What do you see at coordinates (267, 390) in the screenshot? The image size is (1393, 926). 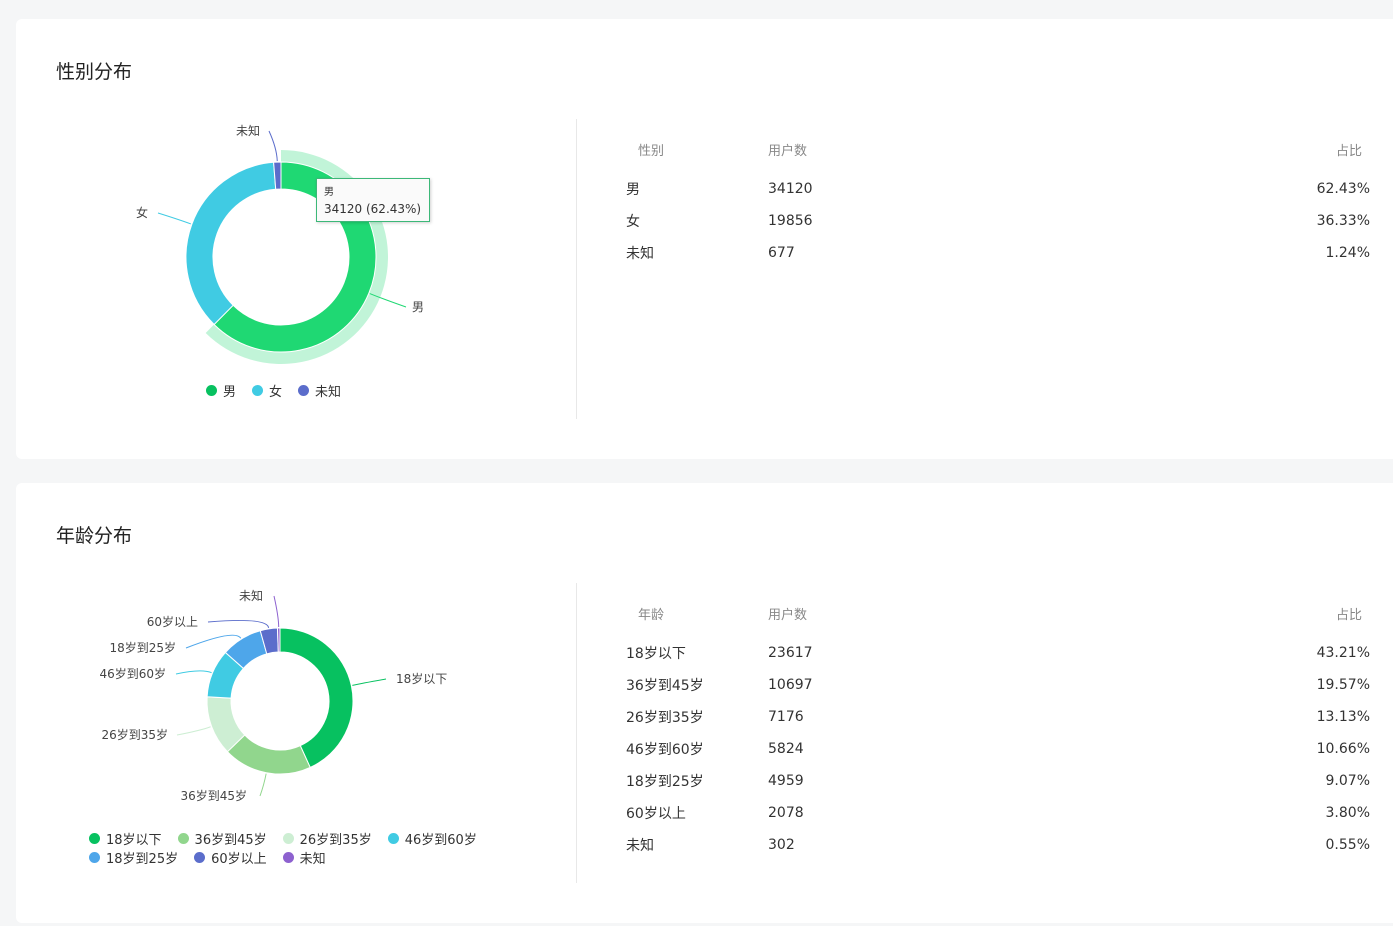 I see `legend-item: 女` at bounding box center [267, 390].